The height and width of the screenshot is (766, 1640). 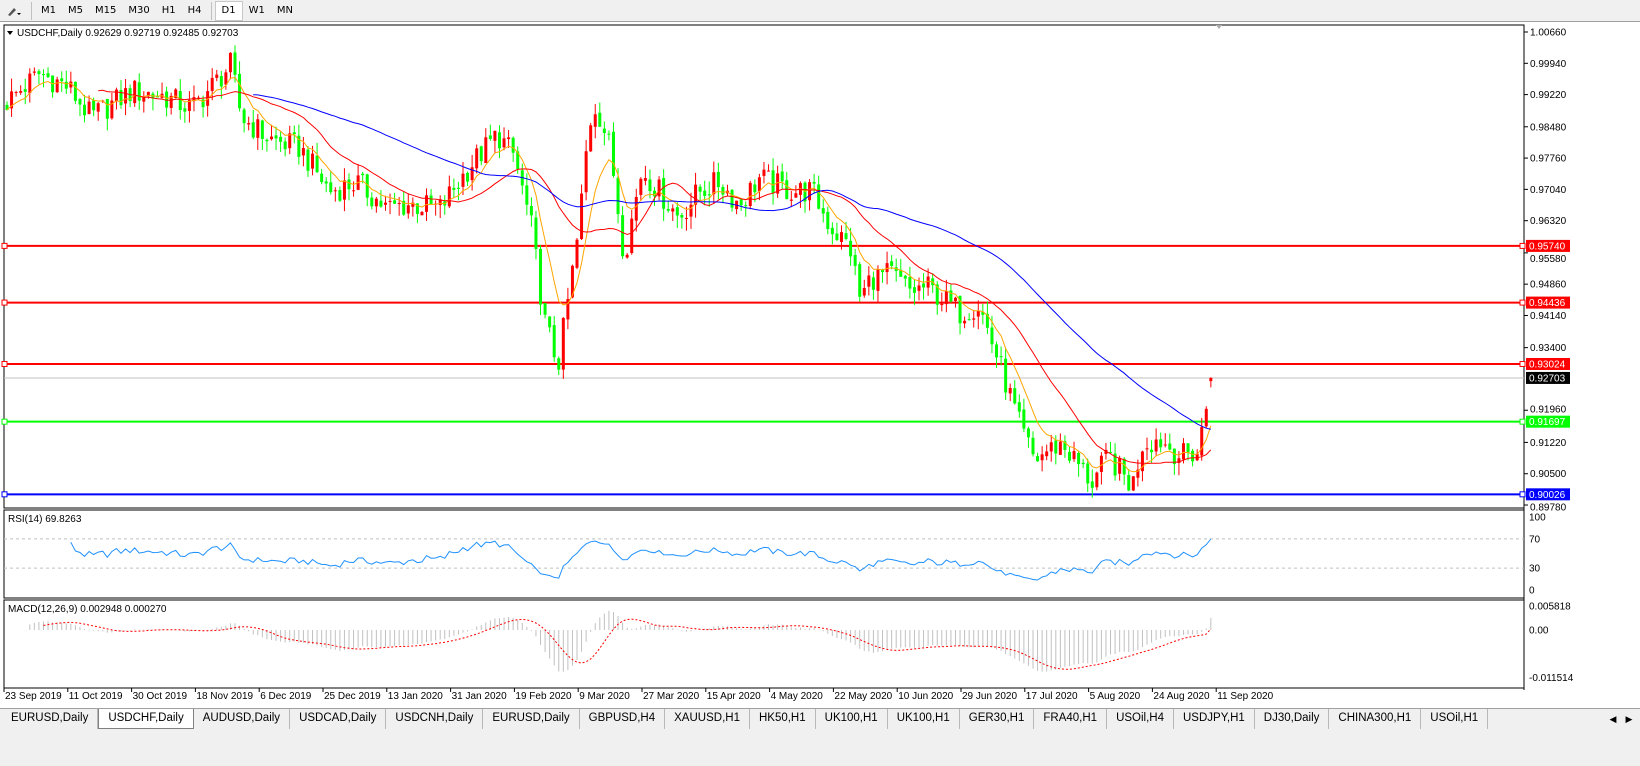 I want to click on chart-tab: HK50,H1, so click(x=783, y=719).